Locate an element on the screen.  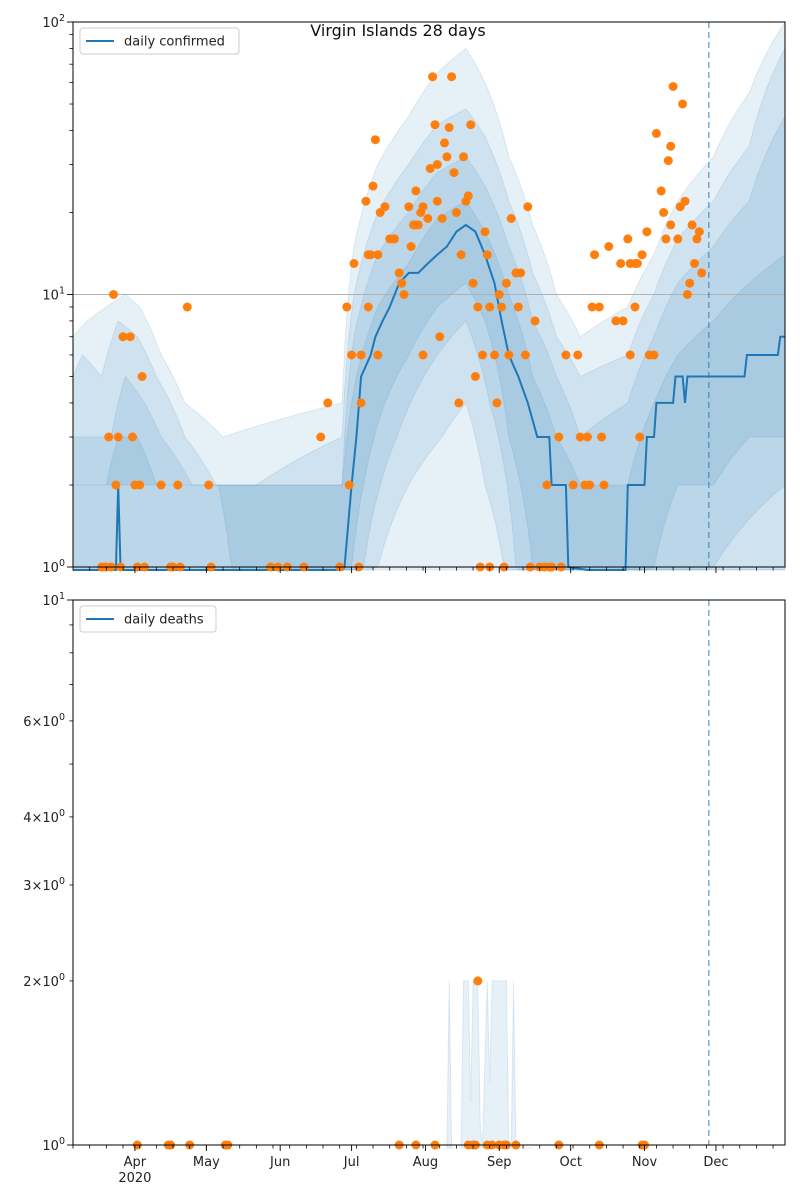
x-tick-label: Aug is located at coordinates (425, 1162).